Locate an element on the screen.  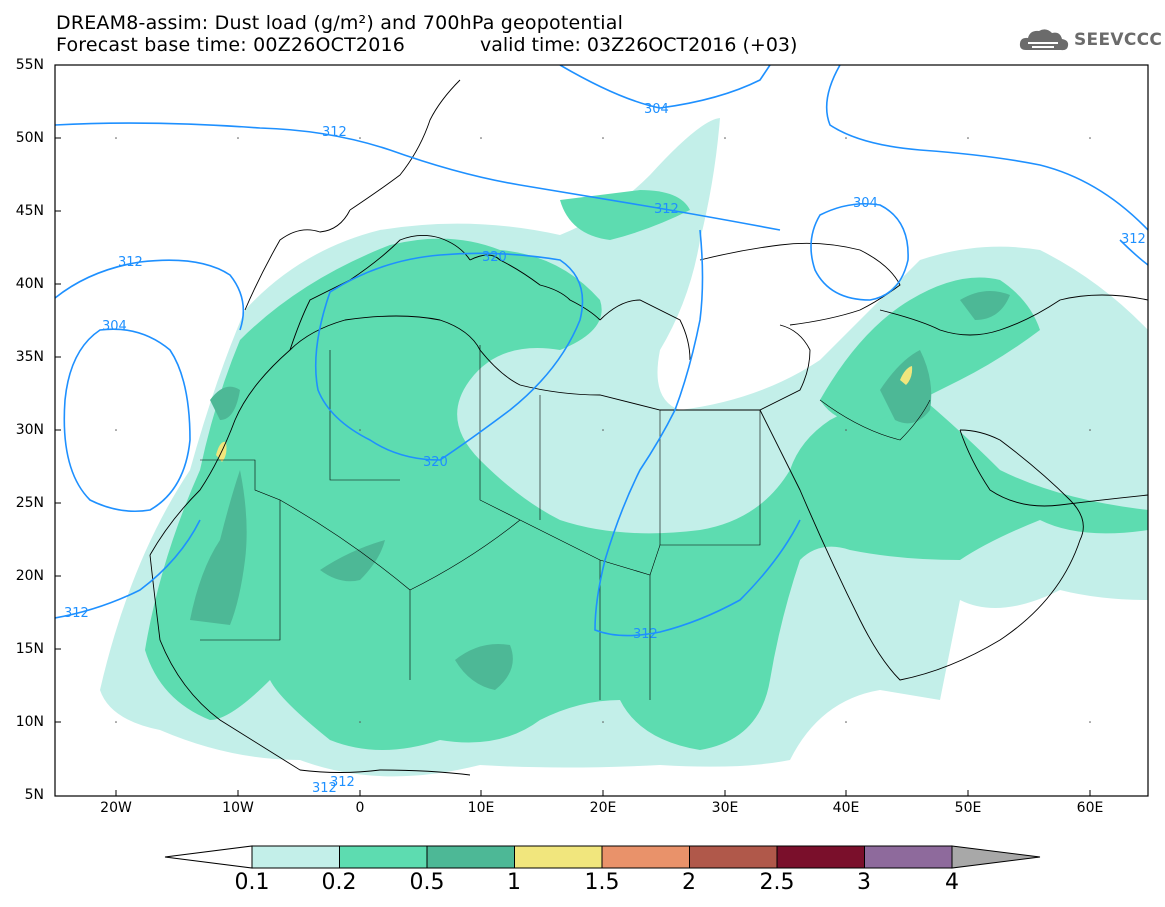
lon-label: 10E is located at coordinates (481, 808).